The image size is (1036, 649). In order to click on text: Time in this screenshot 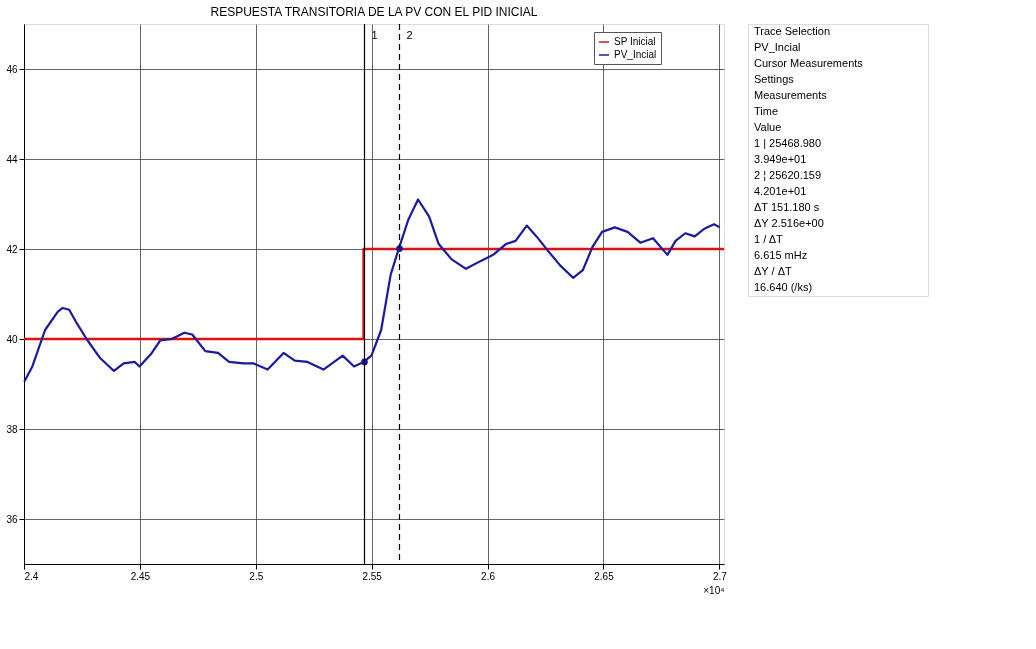, I will do `click(766, 111)`.